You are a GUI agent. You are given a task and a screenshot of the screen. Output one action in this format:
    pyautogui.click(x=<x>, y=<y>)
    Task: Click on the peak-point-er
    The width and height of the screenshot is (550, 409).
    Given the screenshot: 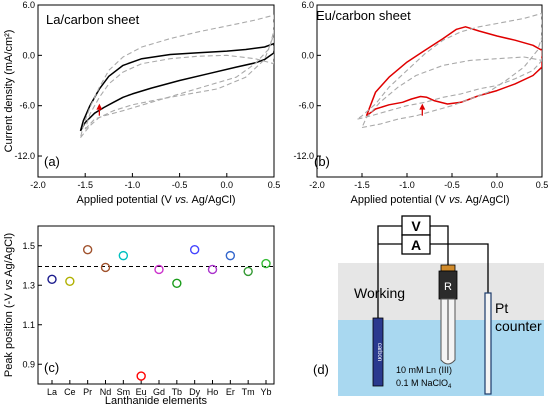 What is the action you would take?
    pyautogui.click(x=230, y=255)
    